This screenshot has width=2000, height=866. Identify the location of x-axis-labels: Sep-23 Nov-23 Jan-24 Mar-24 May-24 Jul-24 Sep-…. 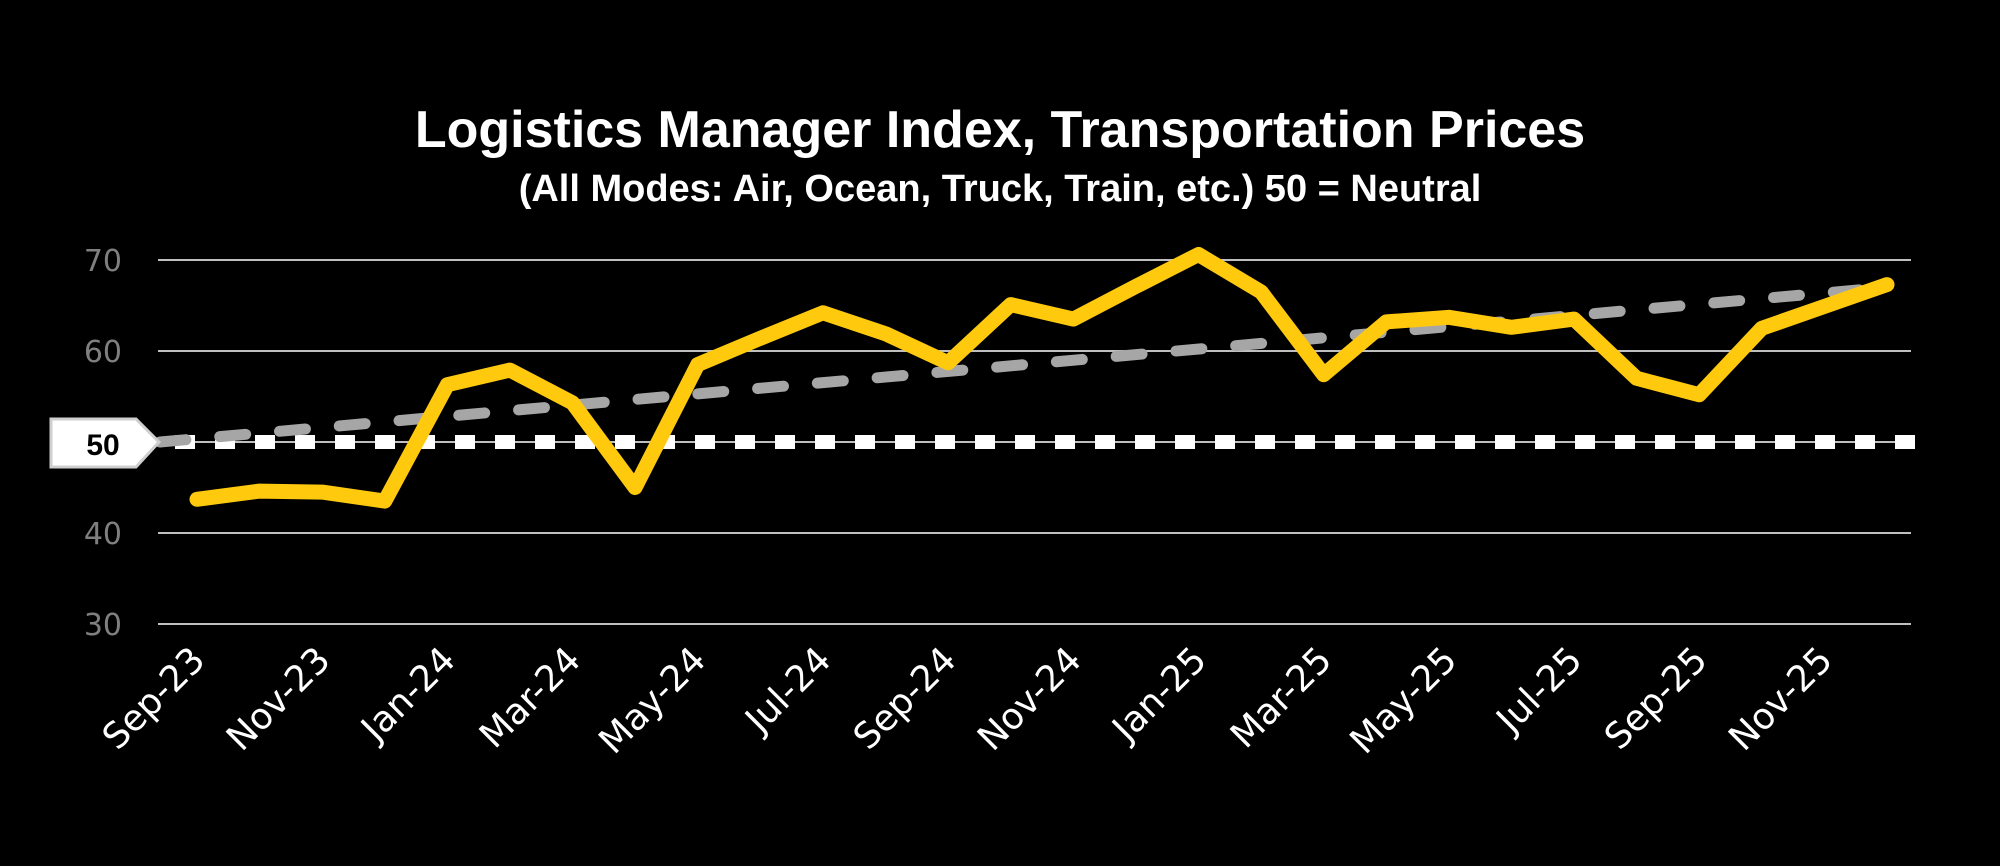
(968, 700).